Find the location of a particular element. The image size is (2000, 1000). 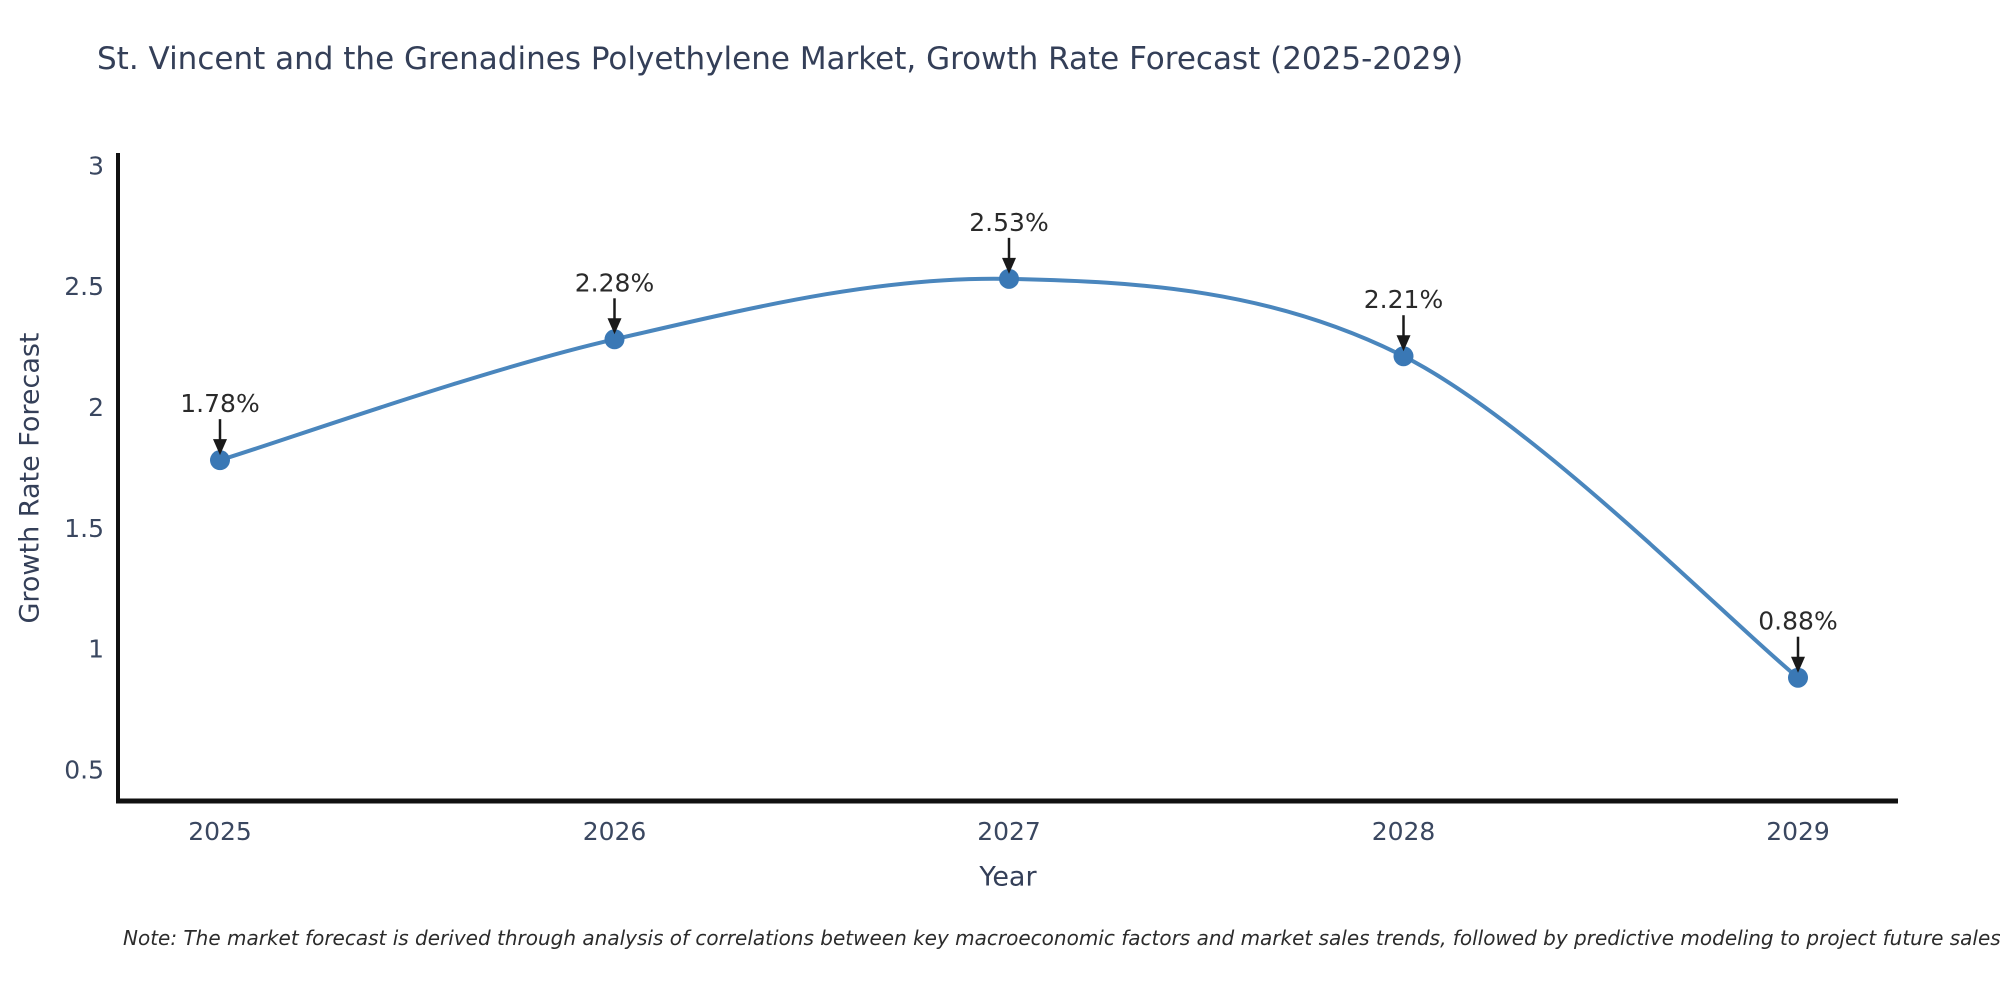

y-tick-label: 1 is located at coordinates (96, 649).